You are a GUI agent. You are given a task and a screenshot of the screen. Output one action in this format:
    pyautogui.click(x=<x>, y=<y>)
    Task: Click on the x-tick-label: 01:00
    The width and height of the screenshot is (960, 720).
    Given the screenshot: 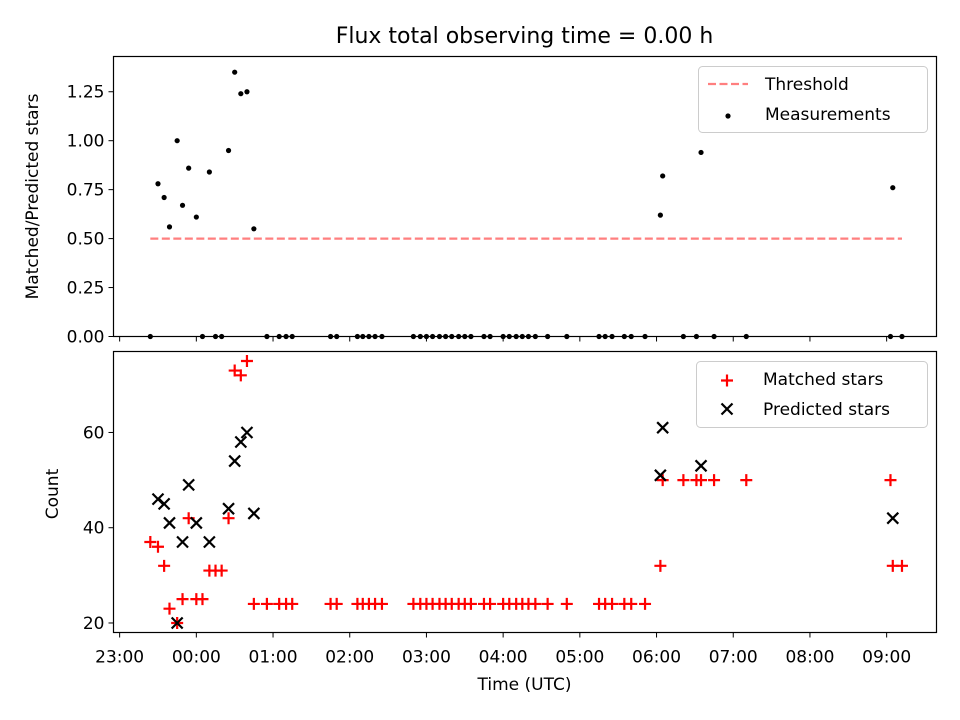 What is the action you would take?
    pyautogui.click(x=273, y=658)
    